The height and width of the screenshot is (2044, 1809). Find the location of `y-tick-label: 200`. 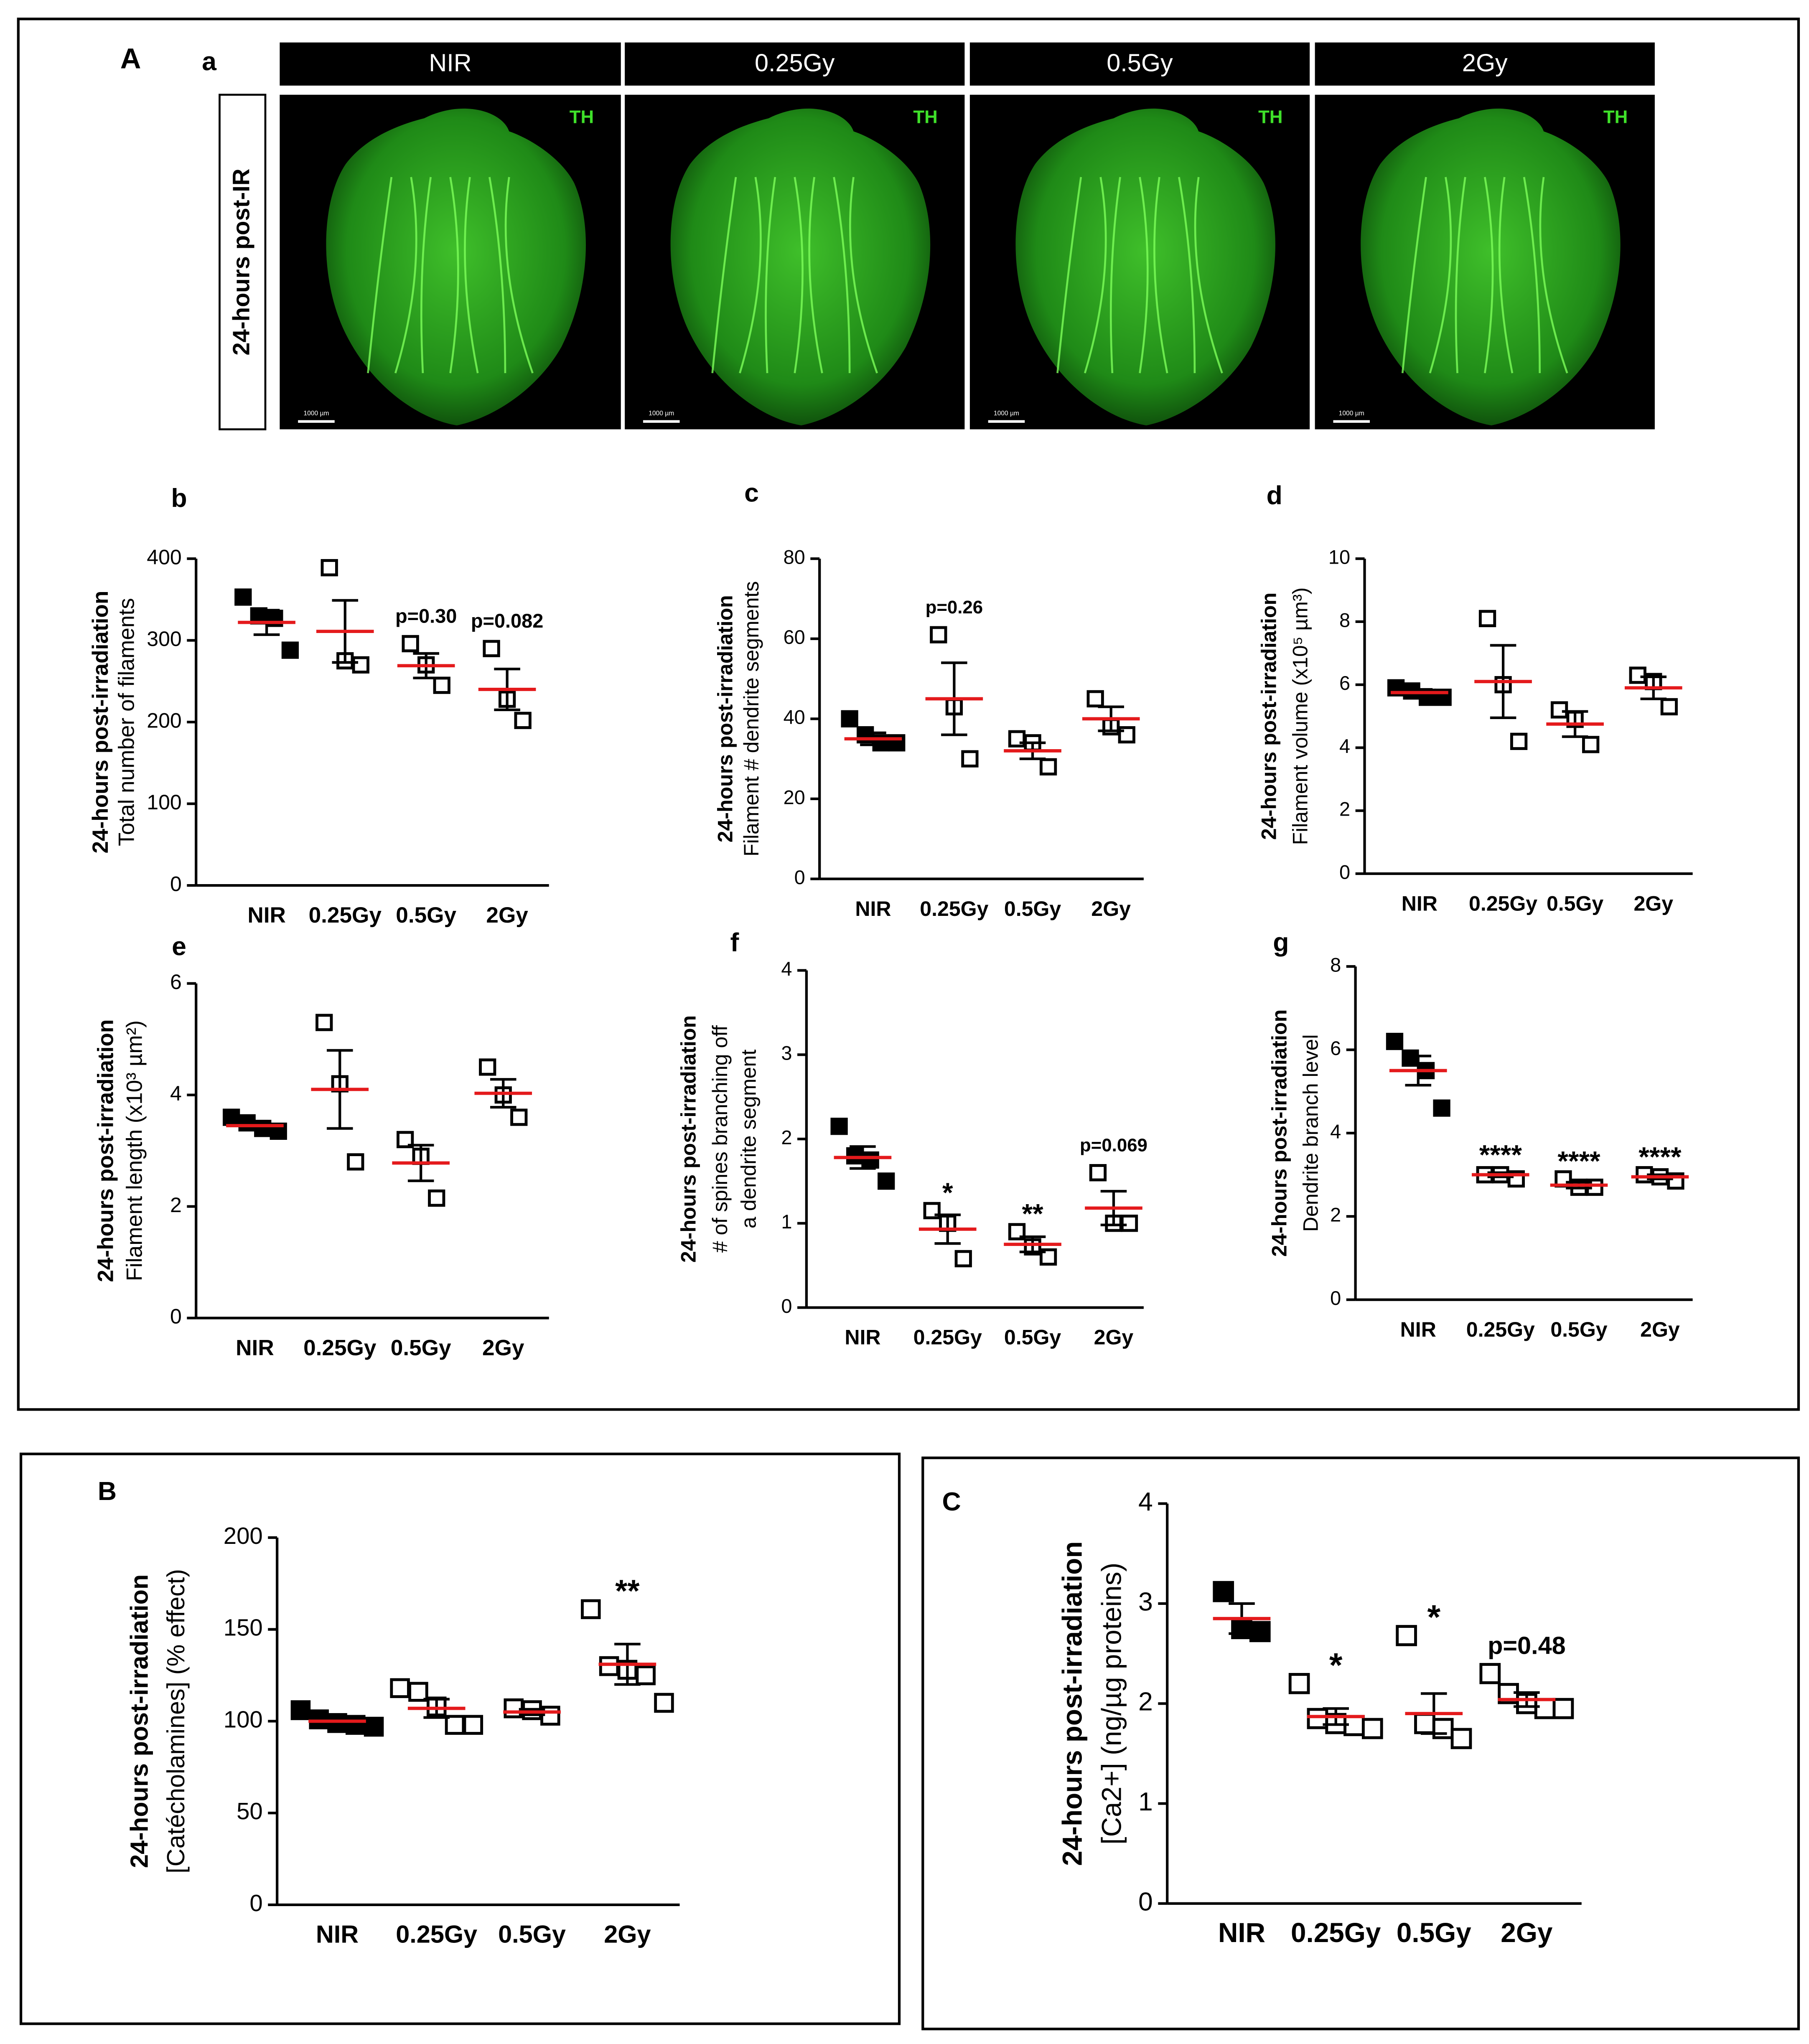

y-tick-label: 200 is located at coordinates (164, 720).